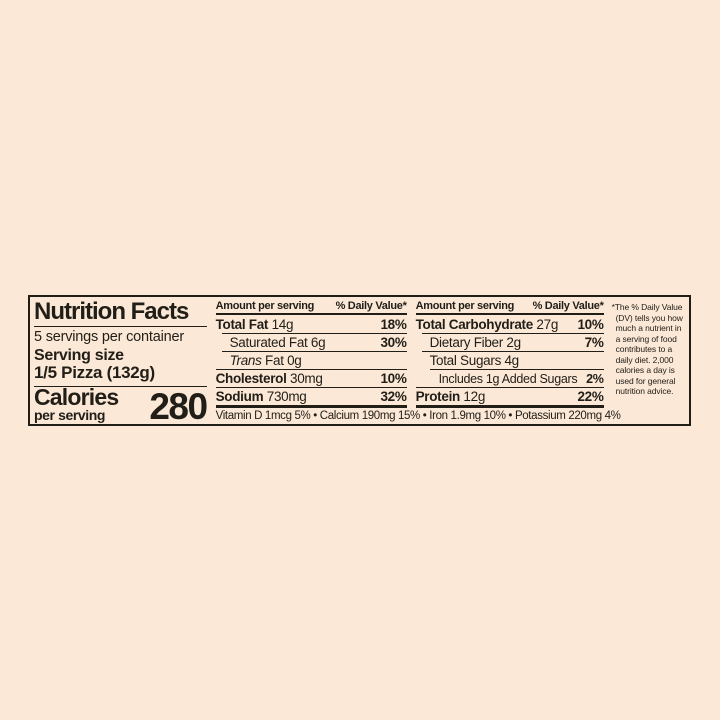 The image size is (720, 720). What do you see at coordinates (254, 324) in the screenshot?
I see `nutrient-name: Total Fat 14g` at bounding box center [254, 324].